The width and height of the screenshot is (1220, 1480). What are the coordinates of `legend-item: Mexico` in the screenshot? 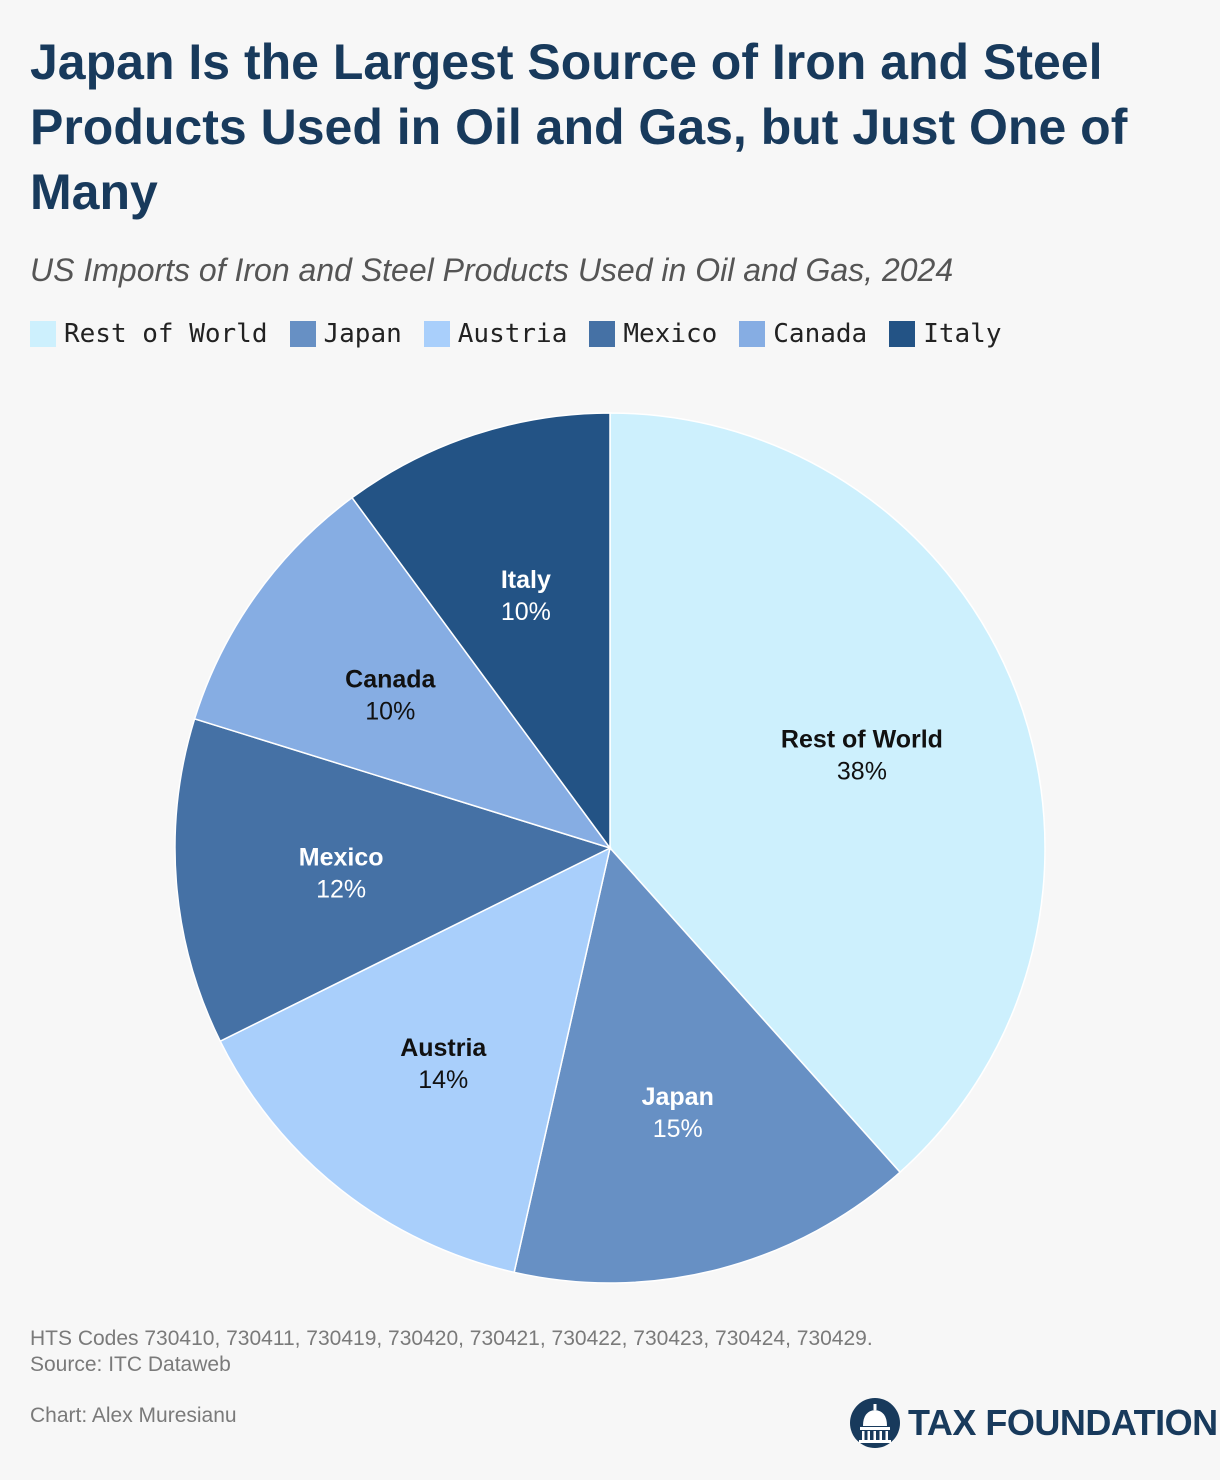 It's located at (653, 334).